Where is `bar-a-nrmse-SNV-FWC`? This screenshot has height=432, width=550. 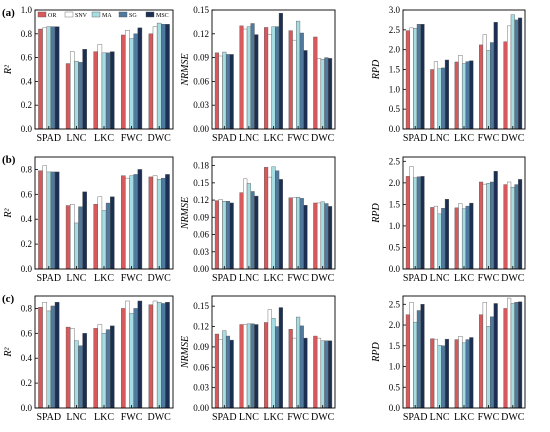 bar-a-nrmse-SNV-FWC is located at coordinates (294, 84).